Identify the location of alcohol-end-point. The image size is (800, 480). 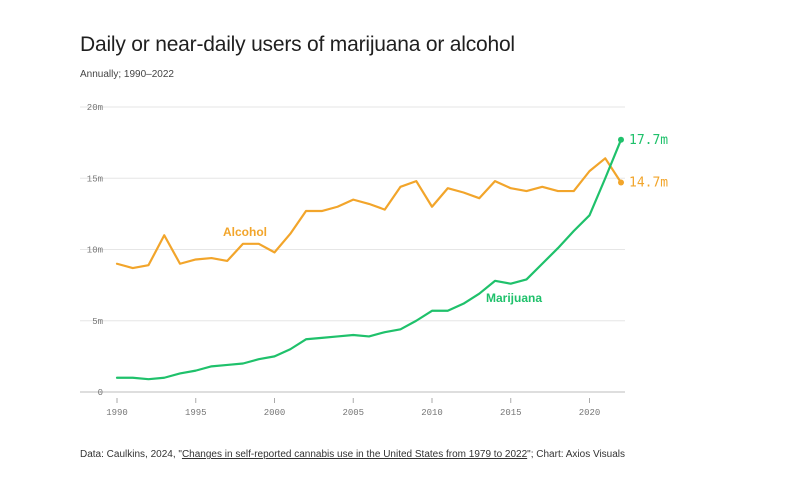
(621, 182).